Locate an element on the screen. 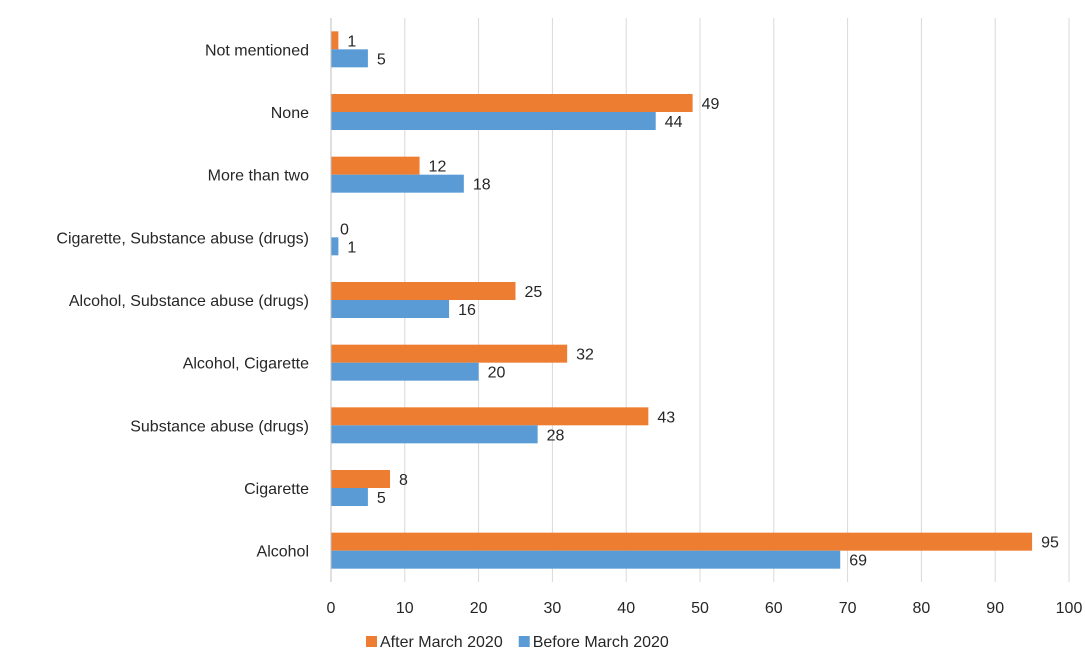 The height and width of the screenshot is (664, 1085). data-label-before: 1 is located at coordinates (351, 247).